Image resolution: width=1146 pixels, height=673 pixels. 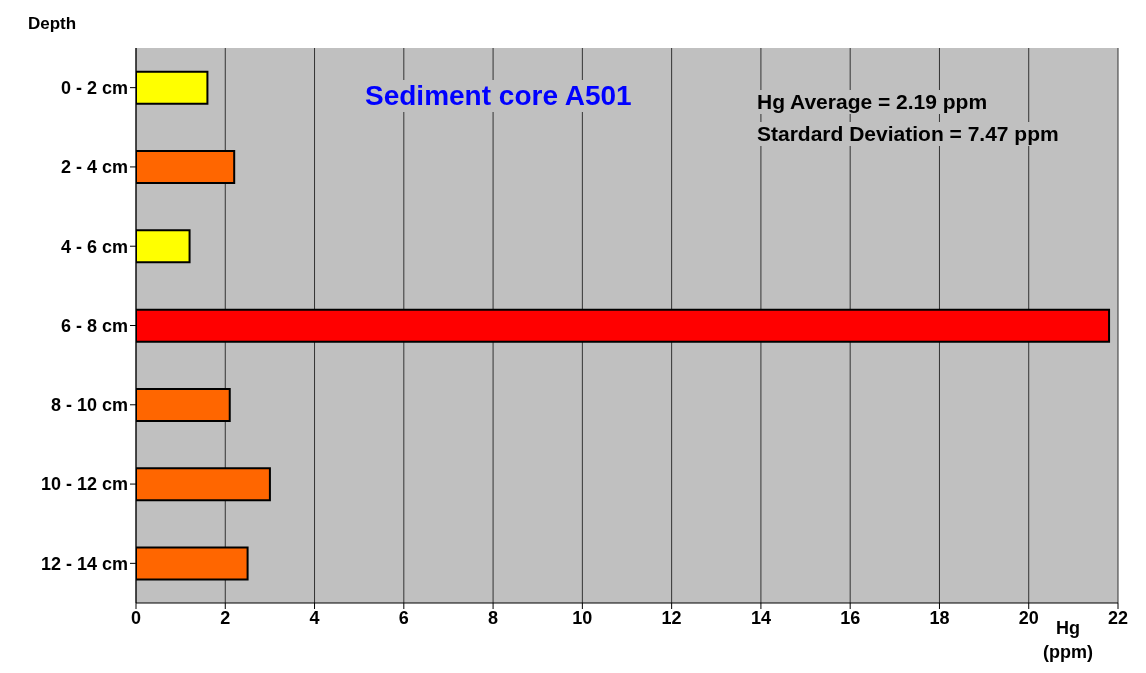 What do you see at coordinates (1028, 617) in the screenshot?
I see `x-tick-label: 20` at bounding box center [1028, 617].